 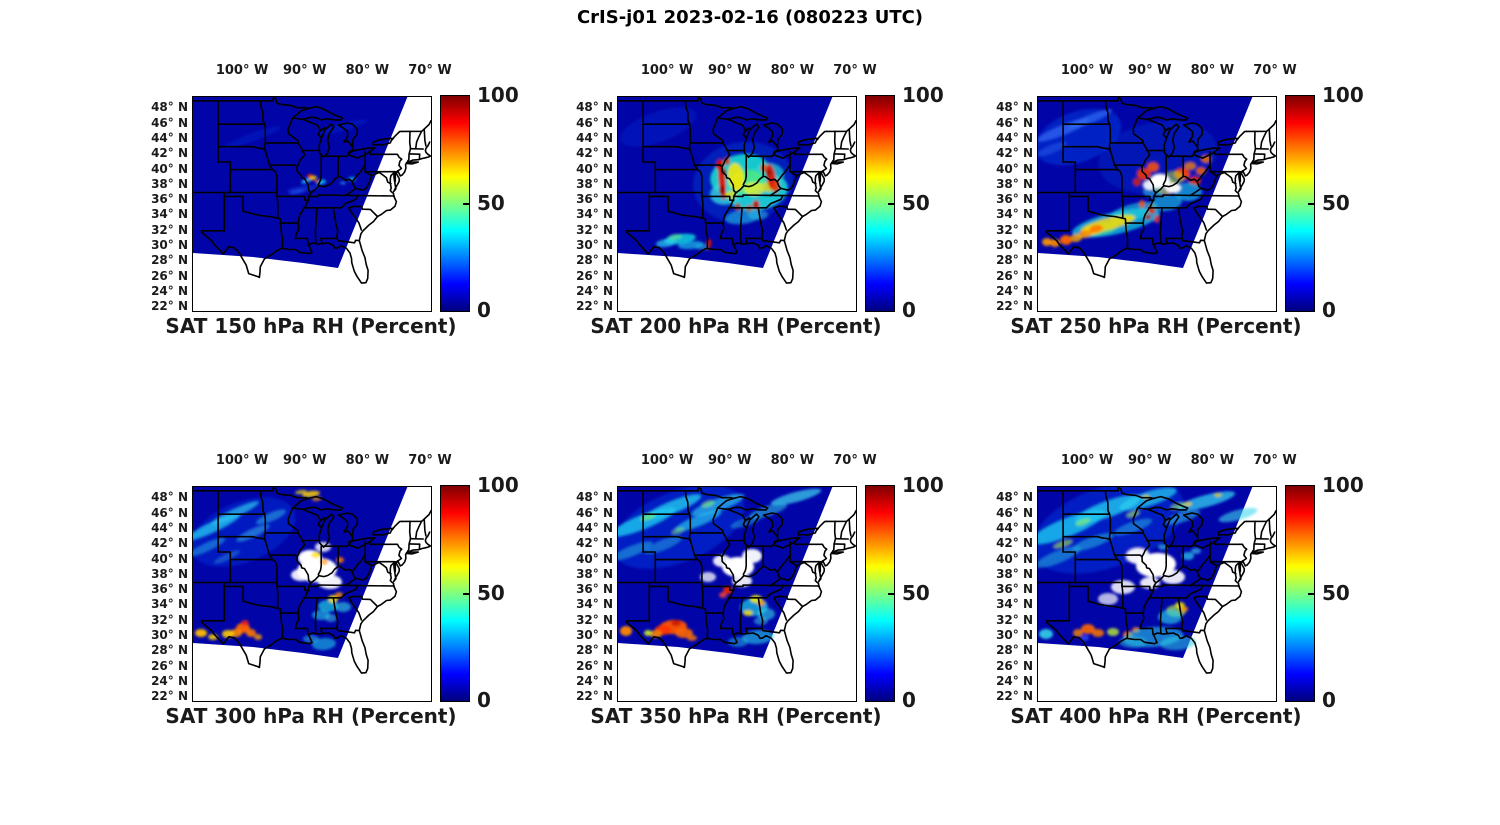 What do you see at coordinates (1156, 326) in the screenshot?
I see `panel-title: SAT 250 hPa RH (Percent)` at bounding box center [1156, 326].